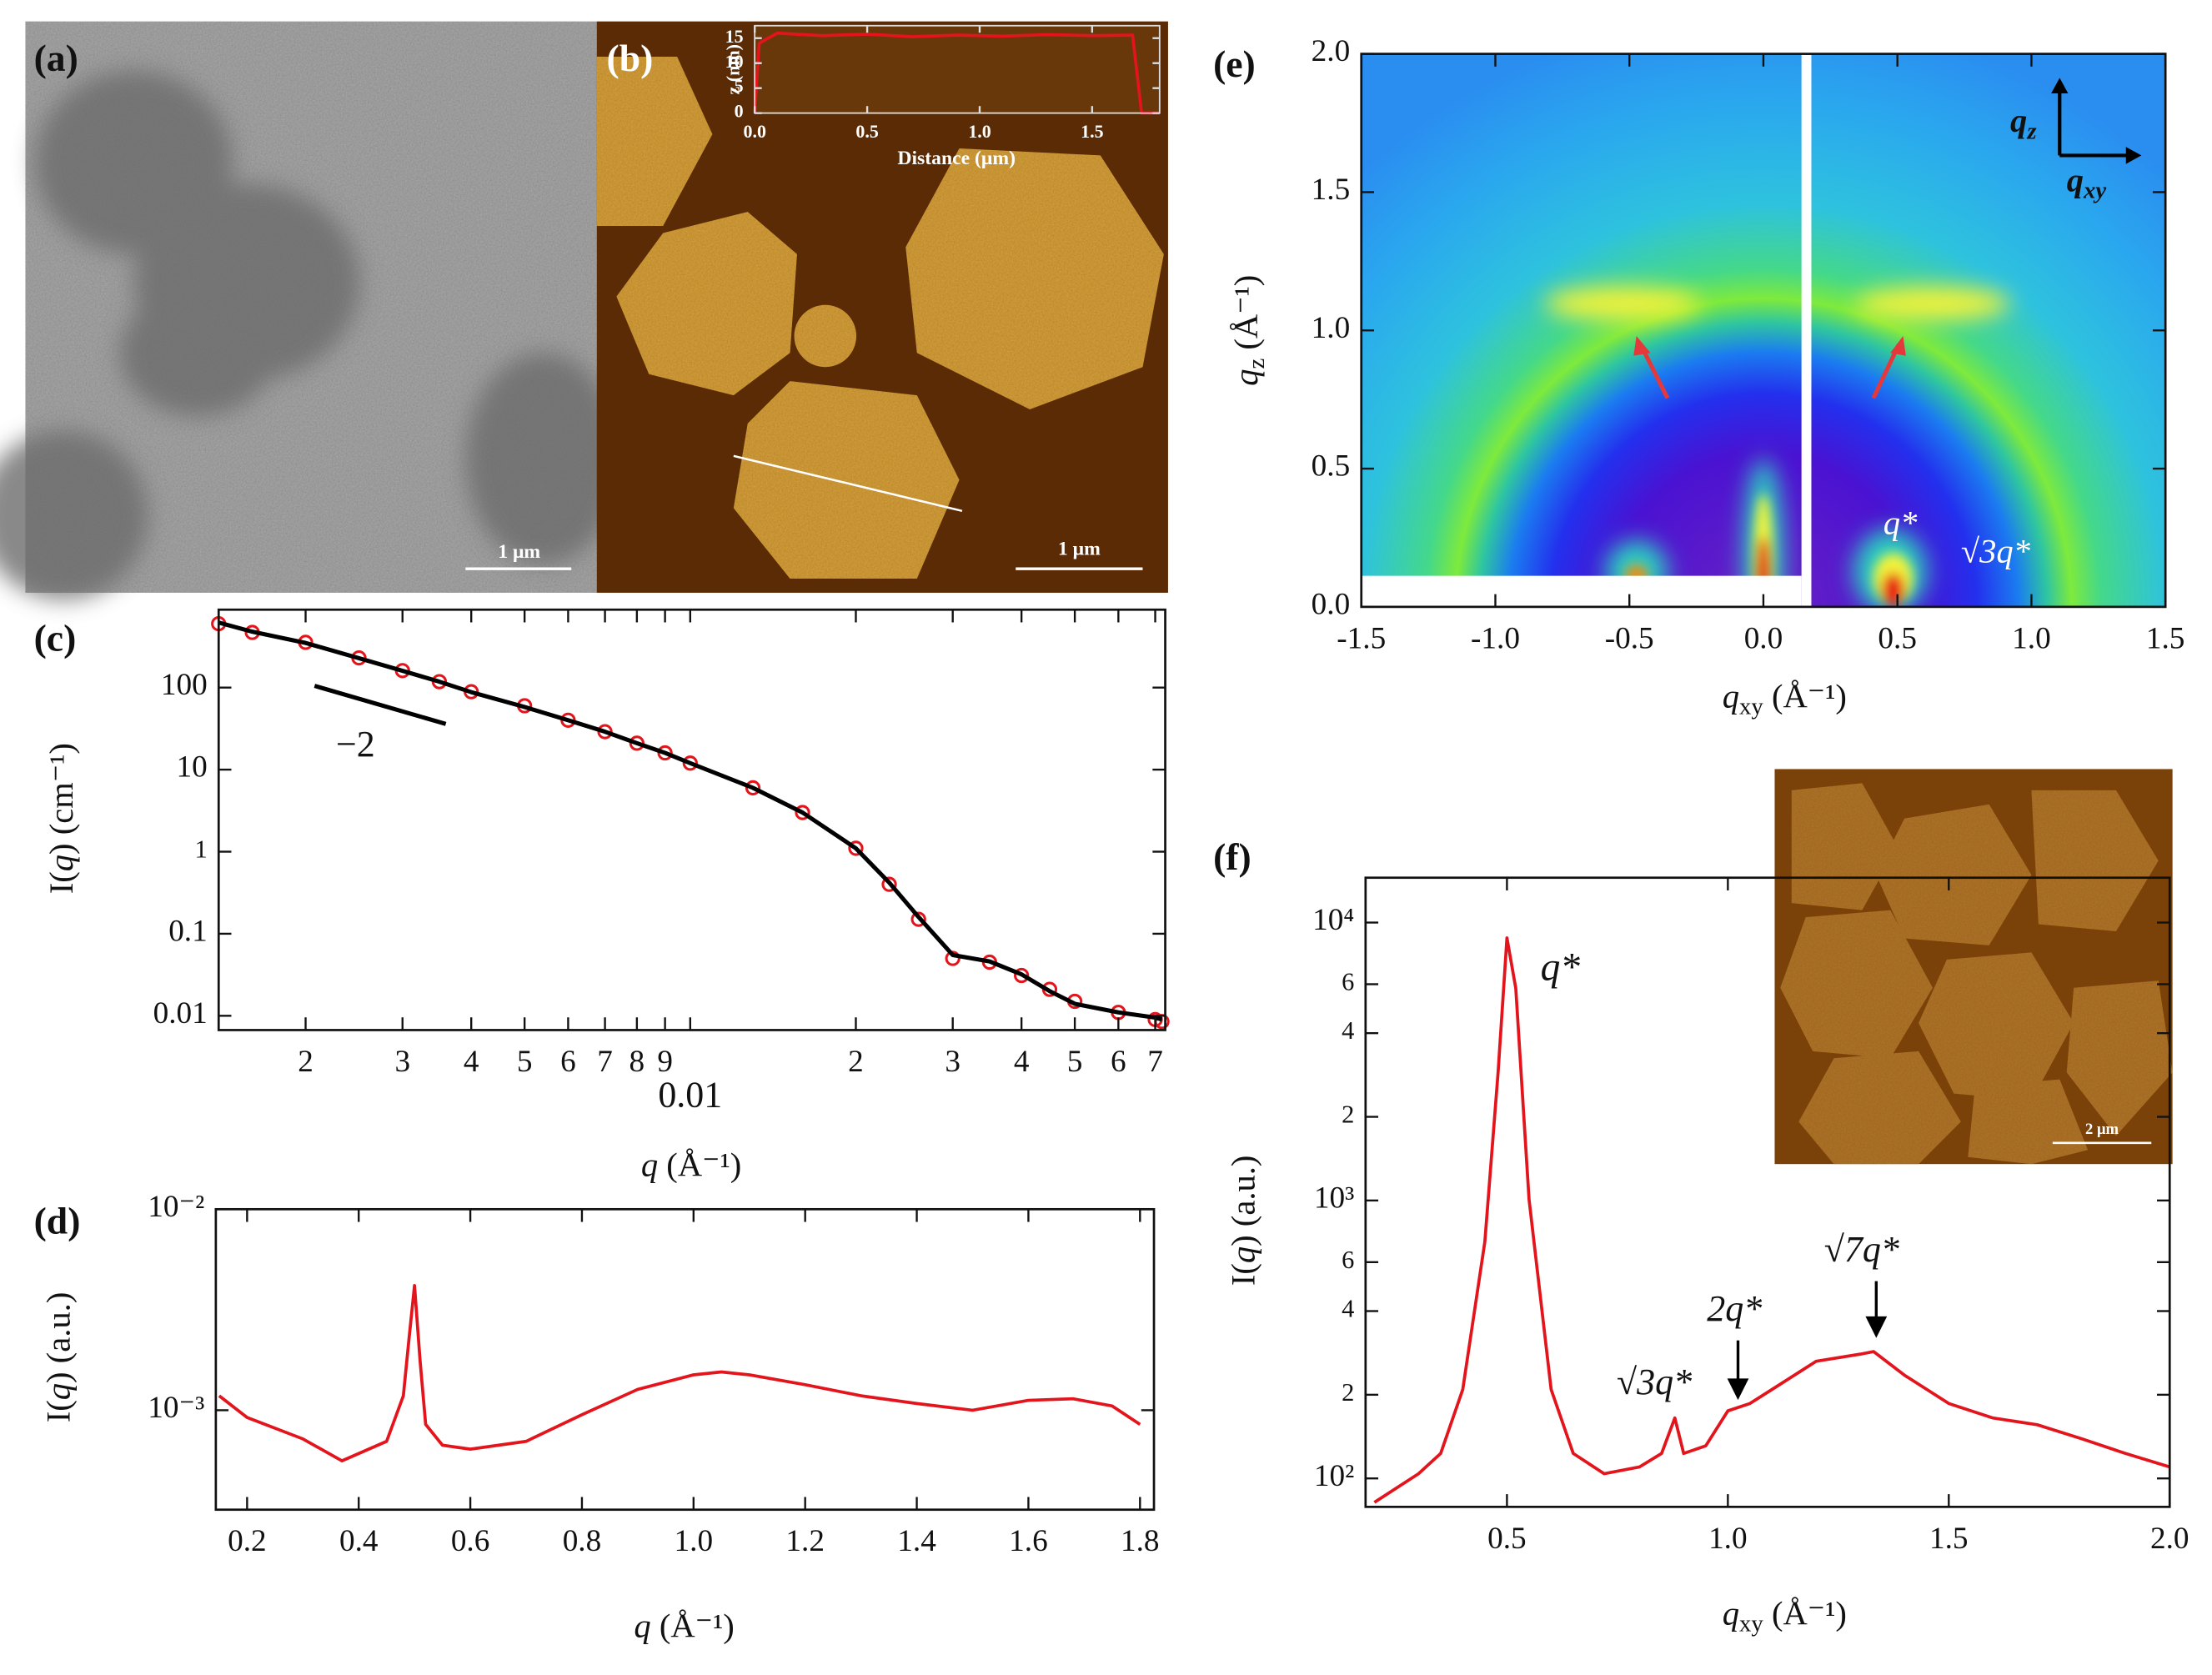  I want to click on y-tick-label: 10⁻², so click(176, 1207).